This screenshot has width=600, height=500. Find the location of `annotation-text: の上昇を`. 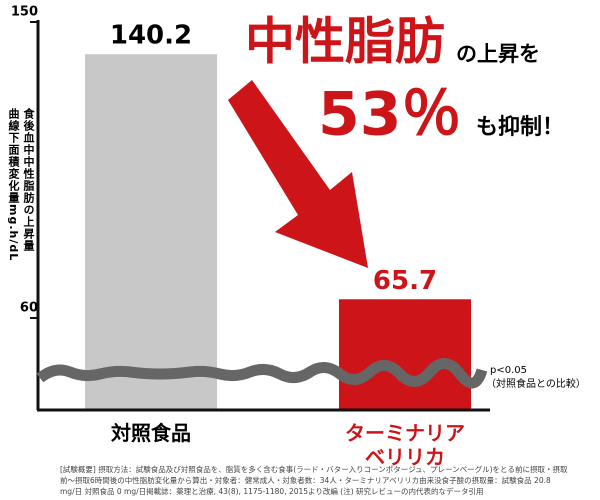

annotation-text: の上昇を is located at coordinates (498, 54).